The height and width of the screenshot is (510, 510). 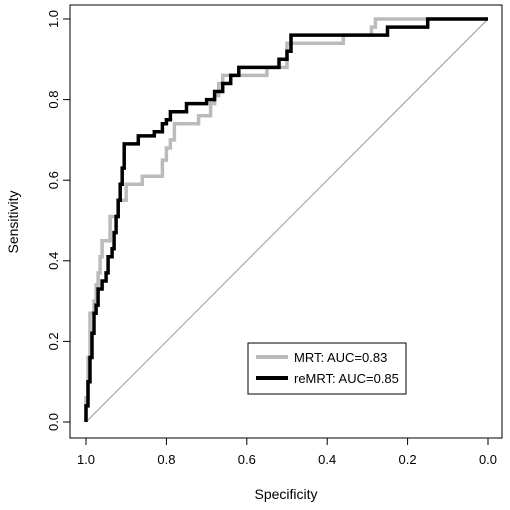 What do you see at coordinates (53, 100) in the screenshot?
I see `y-tick-label: 0.8` at bounding box center [53, 100].